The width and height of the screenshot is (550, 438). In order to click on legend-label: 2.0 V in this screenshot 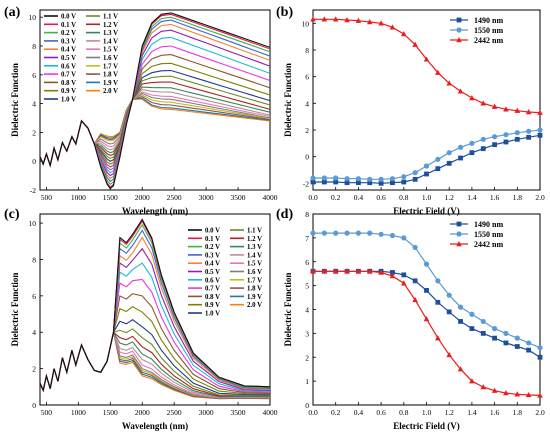, I will do `click(254, 305)`.